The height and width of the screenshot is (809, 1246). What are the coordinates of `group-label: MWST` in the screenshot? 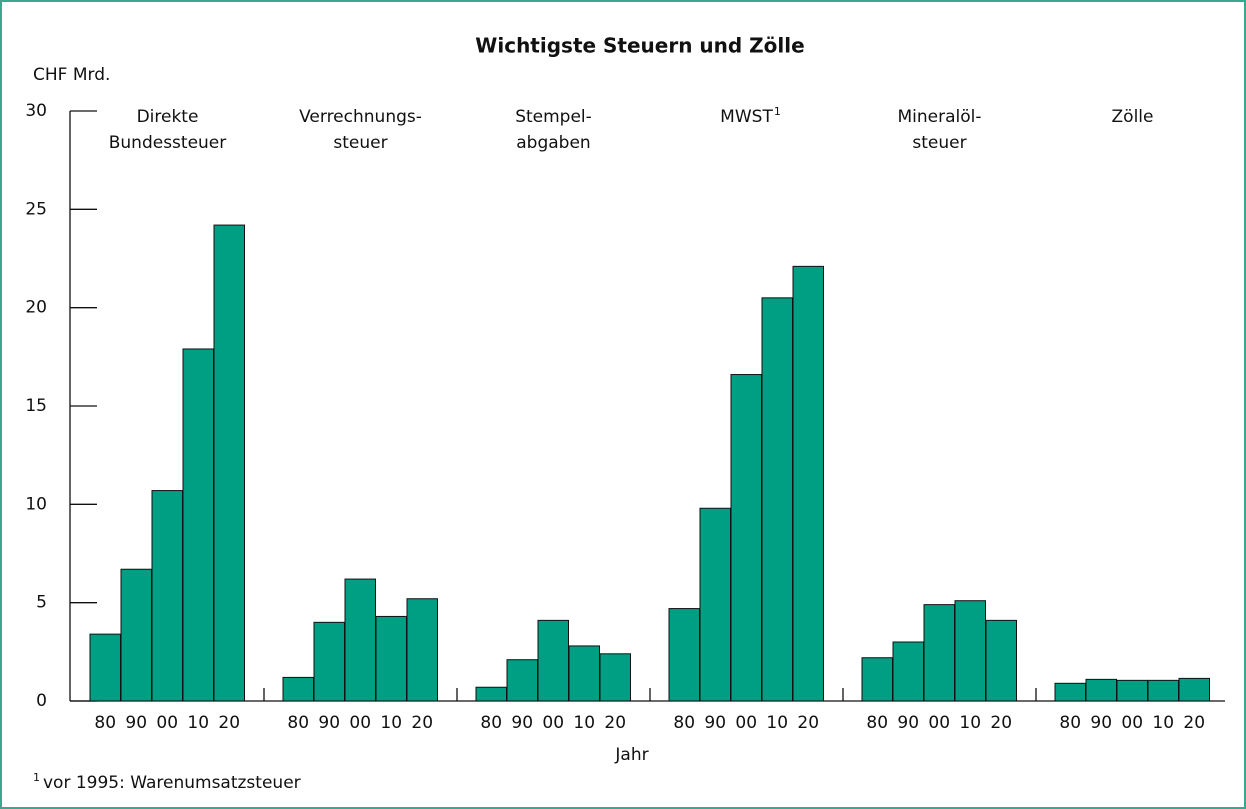 It's located at (746, 117).